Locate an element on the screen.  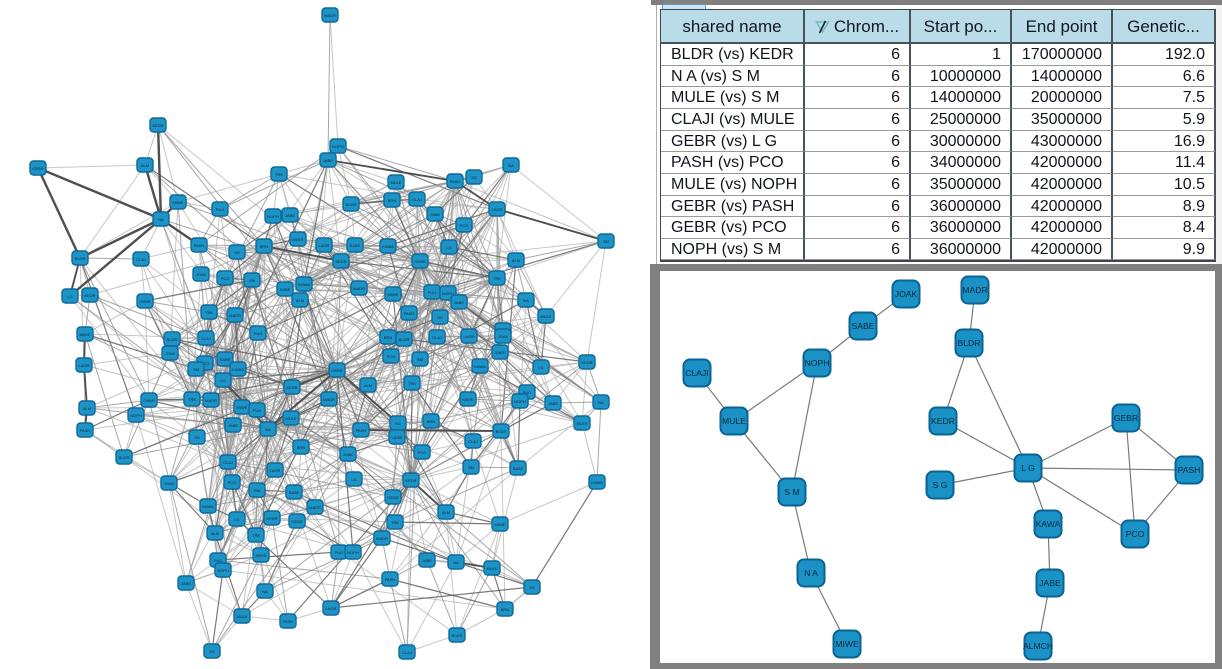
svg-text: L G is located at coordinates (1028, 468).